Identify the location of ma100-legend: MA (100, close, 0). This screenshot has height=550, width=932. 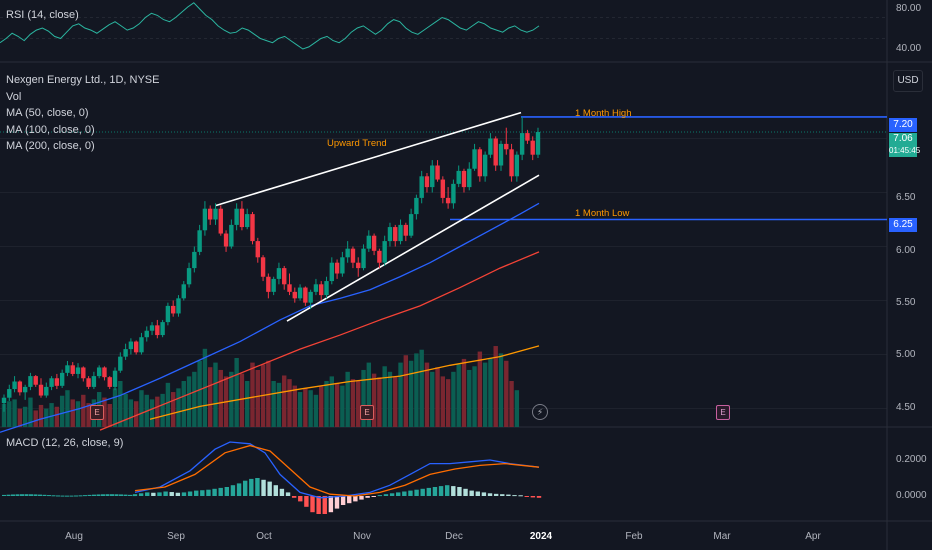
(50, 129).